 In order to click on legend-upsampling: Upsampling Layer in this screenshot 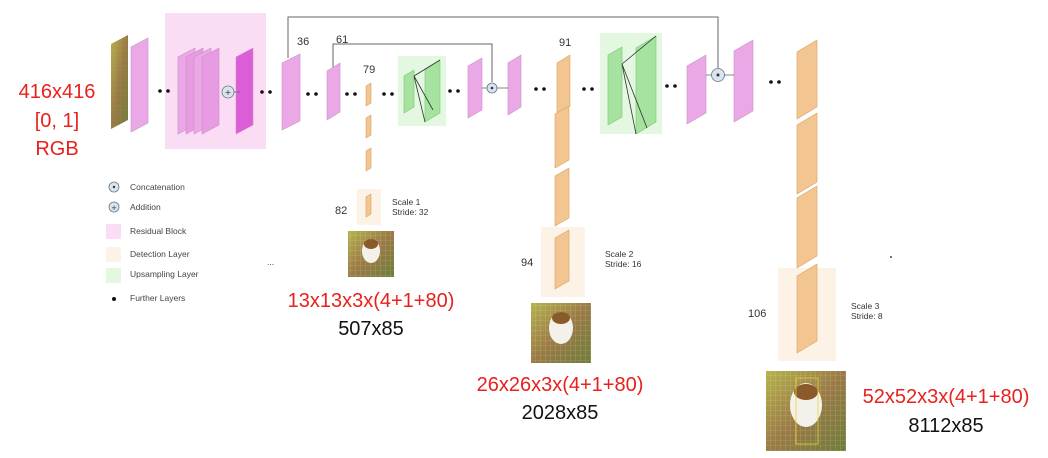, I will do `click(152, 275)`.